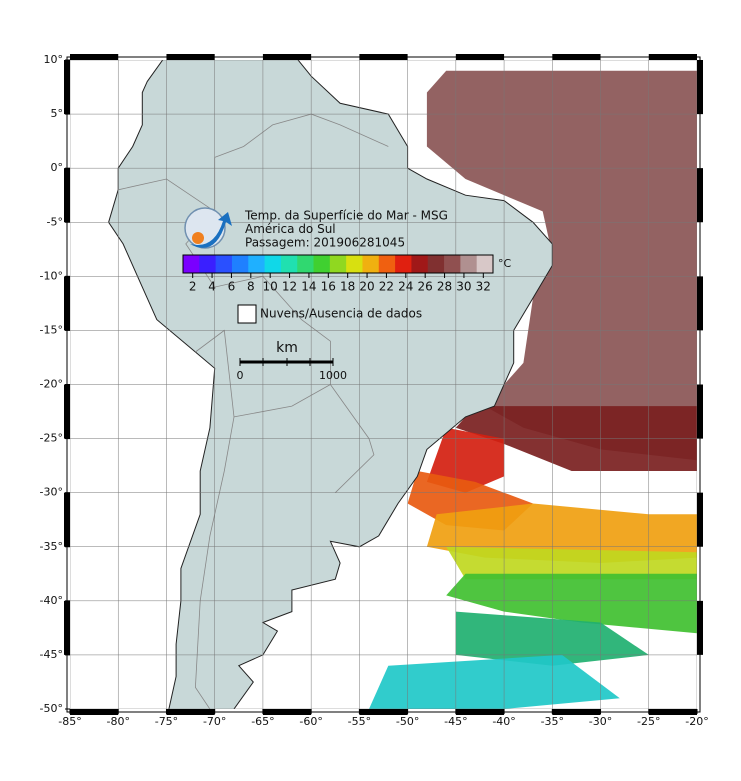 The height and width of the screenshot is (781, 741). I want to click on colorbar-tick-label: 32, so click(483, 287).